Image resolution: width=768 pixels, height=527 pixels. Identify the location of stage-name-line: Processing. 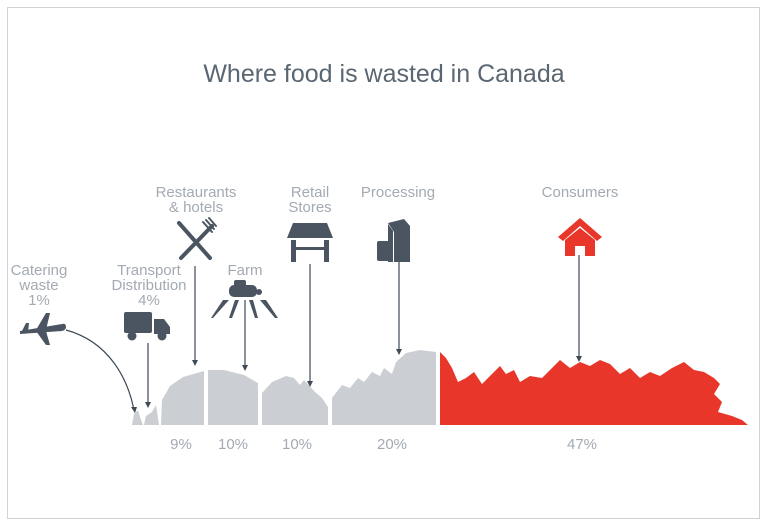
(398, 192).